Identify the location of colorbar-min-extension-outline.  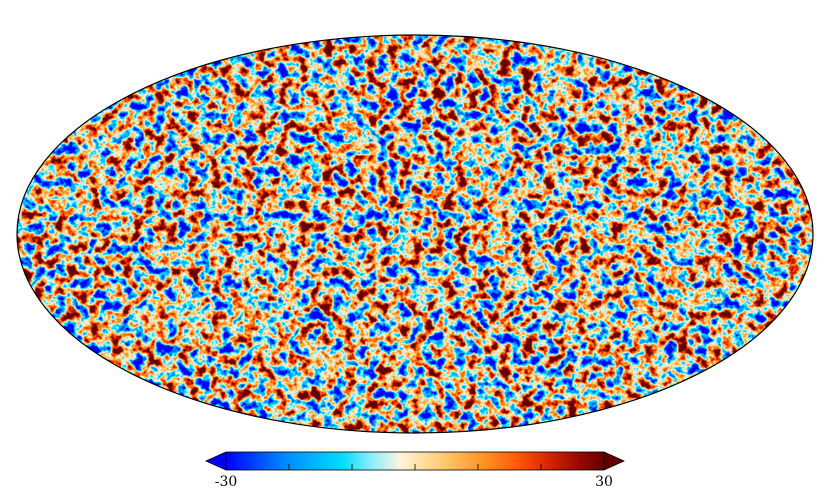
(216, 461).